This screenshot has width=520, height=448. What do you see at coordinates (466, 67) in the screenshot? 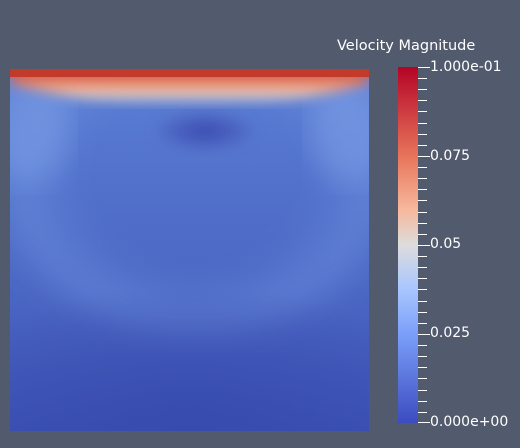
I see `legend-label-max: 1.000e-01` at bounding box center [466, 67].